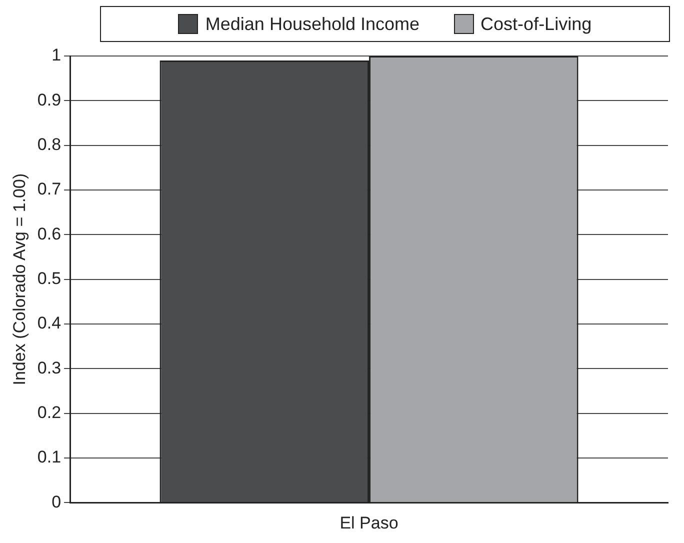 This screenshot has width=684, height=543. I want to click on y-tick-label: 1, so click(57, 55).